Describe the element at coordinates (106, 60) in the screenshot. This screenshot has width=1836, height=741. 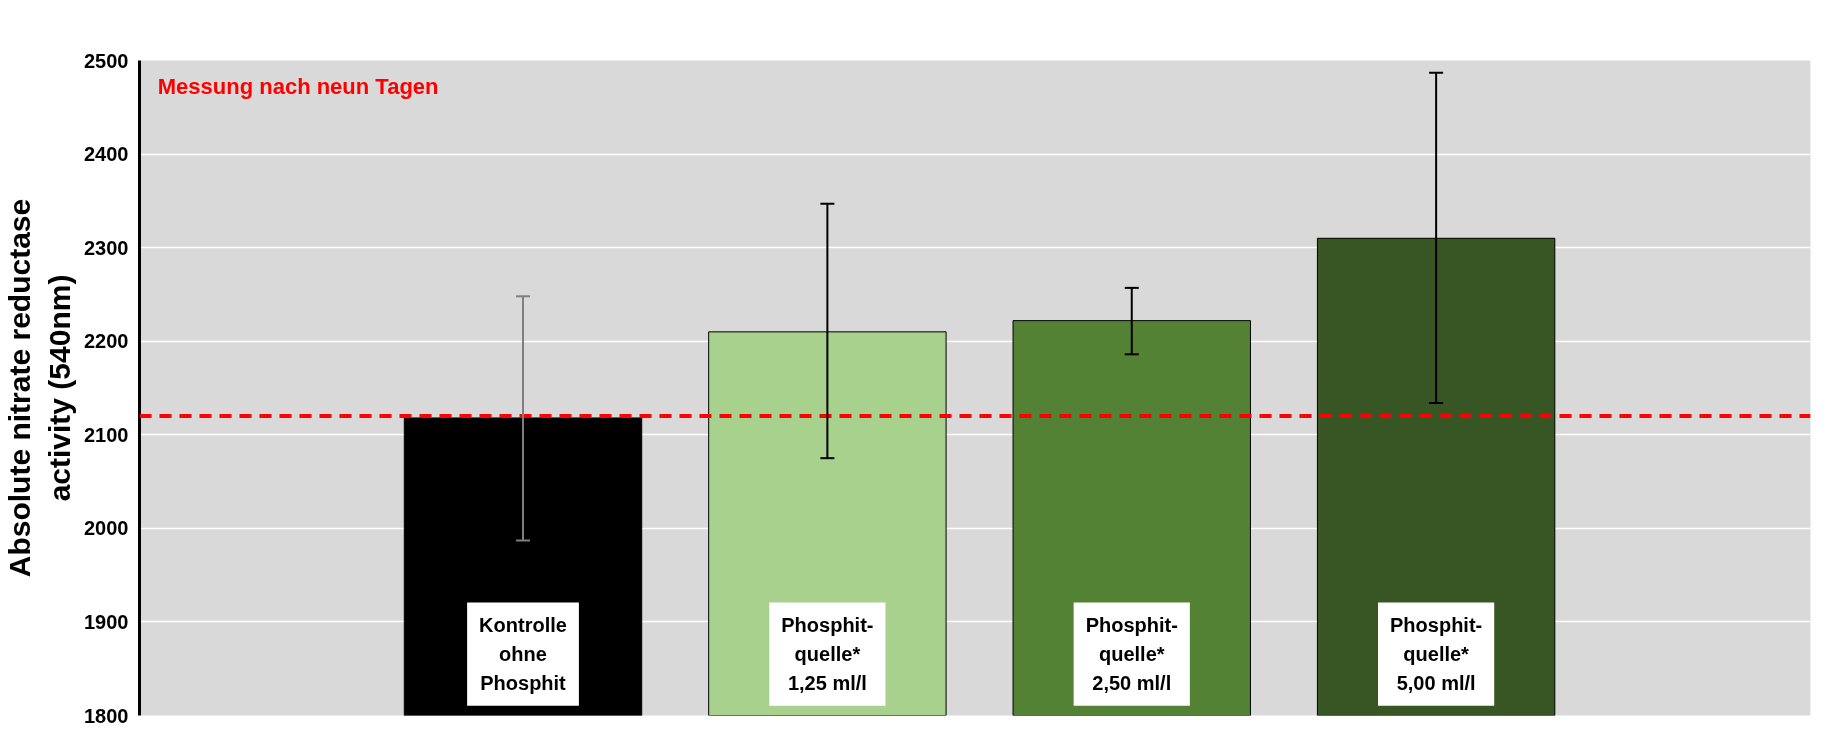
I see `y-tick-label: 2500` at that location.